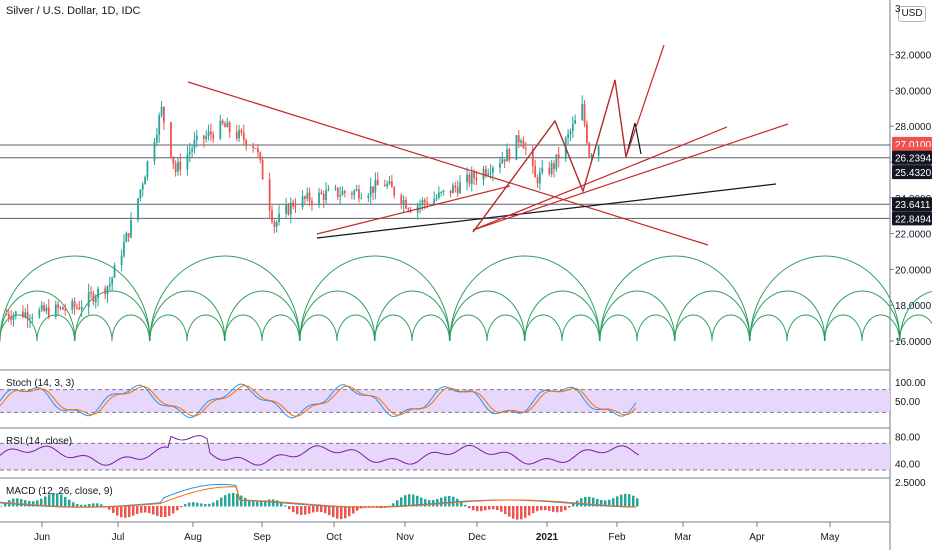  I want to click on time-tick-label: 2021, so click(547, 537).